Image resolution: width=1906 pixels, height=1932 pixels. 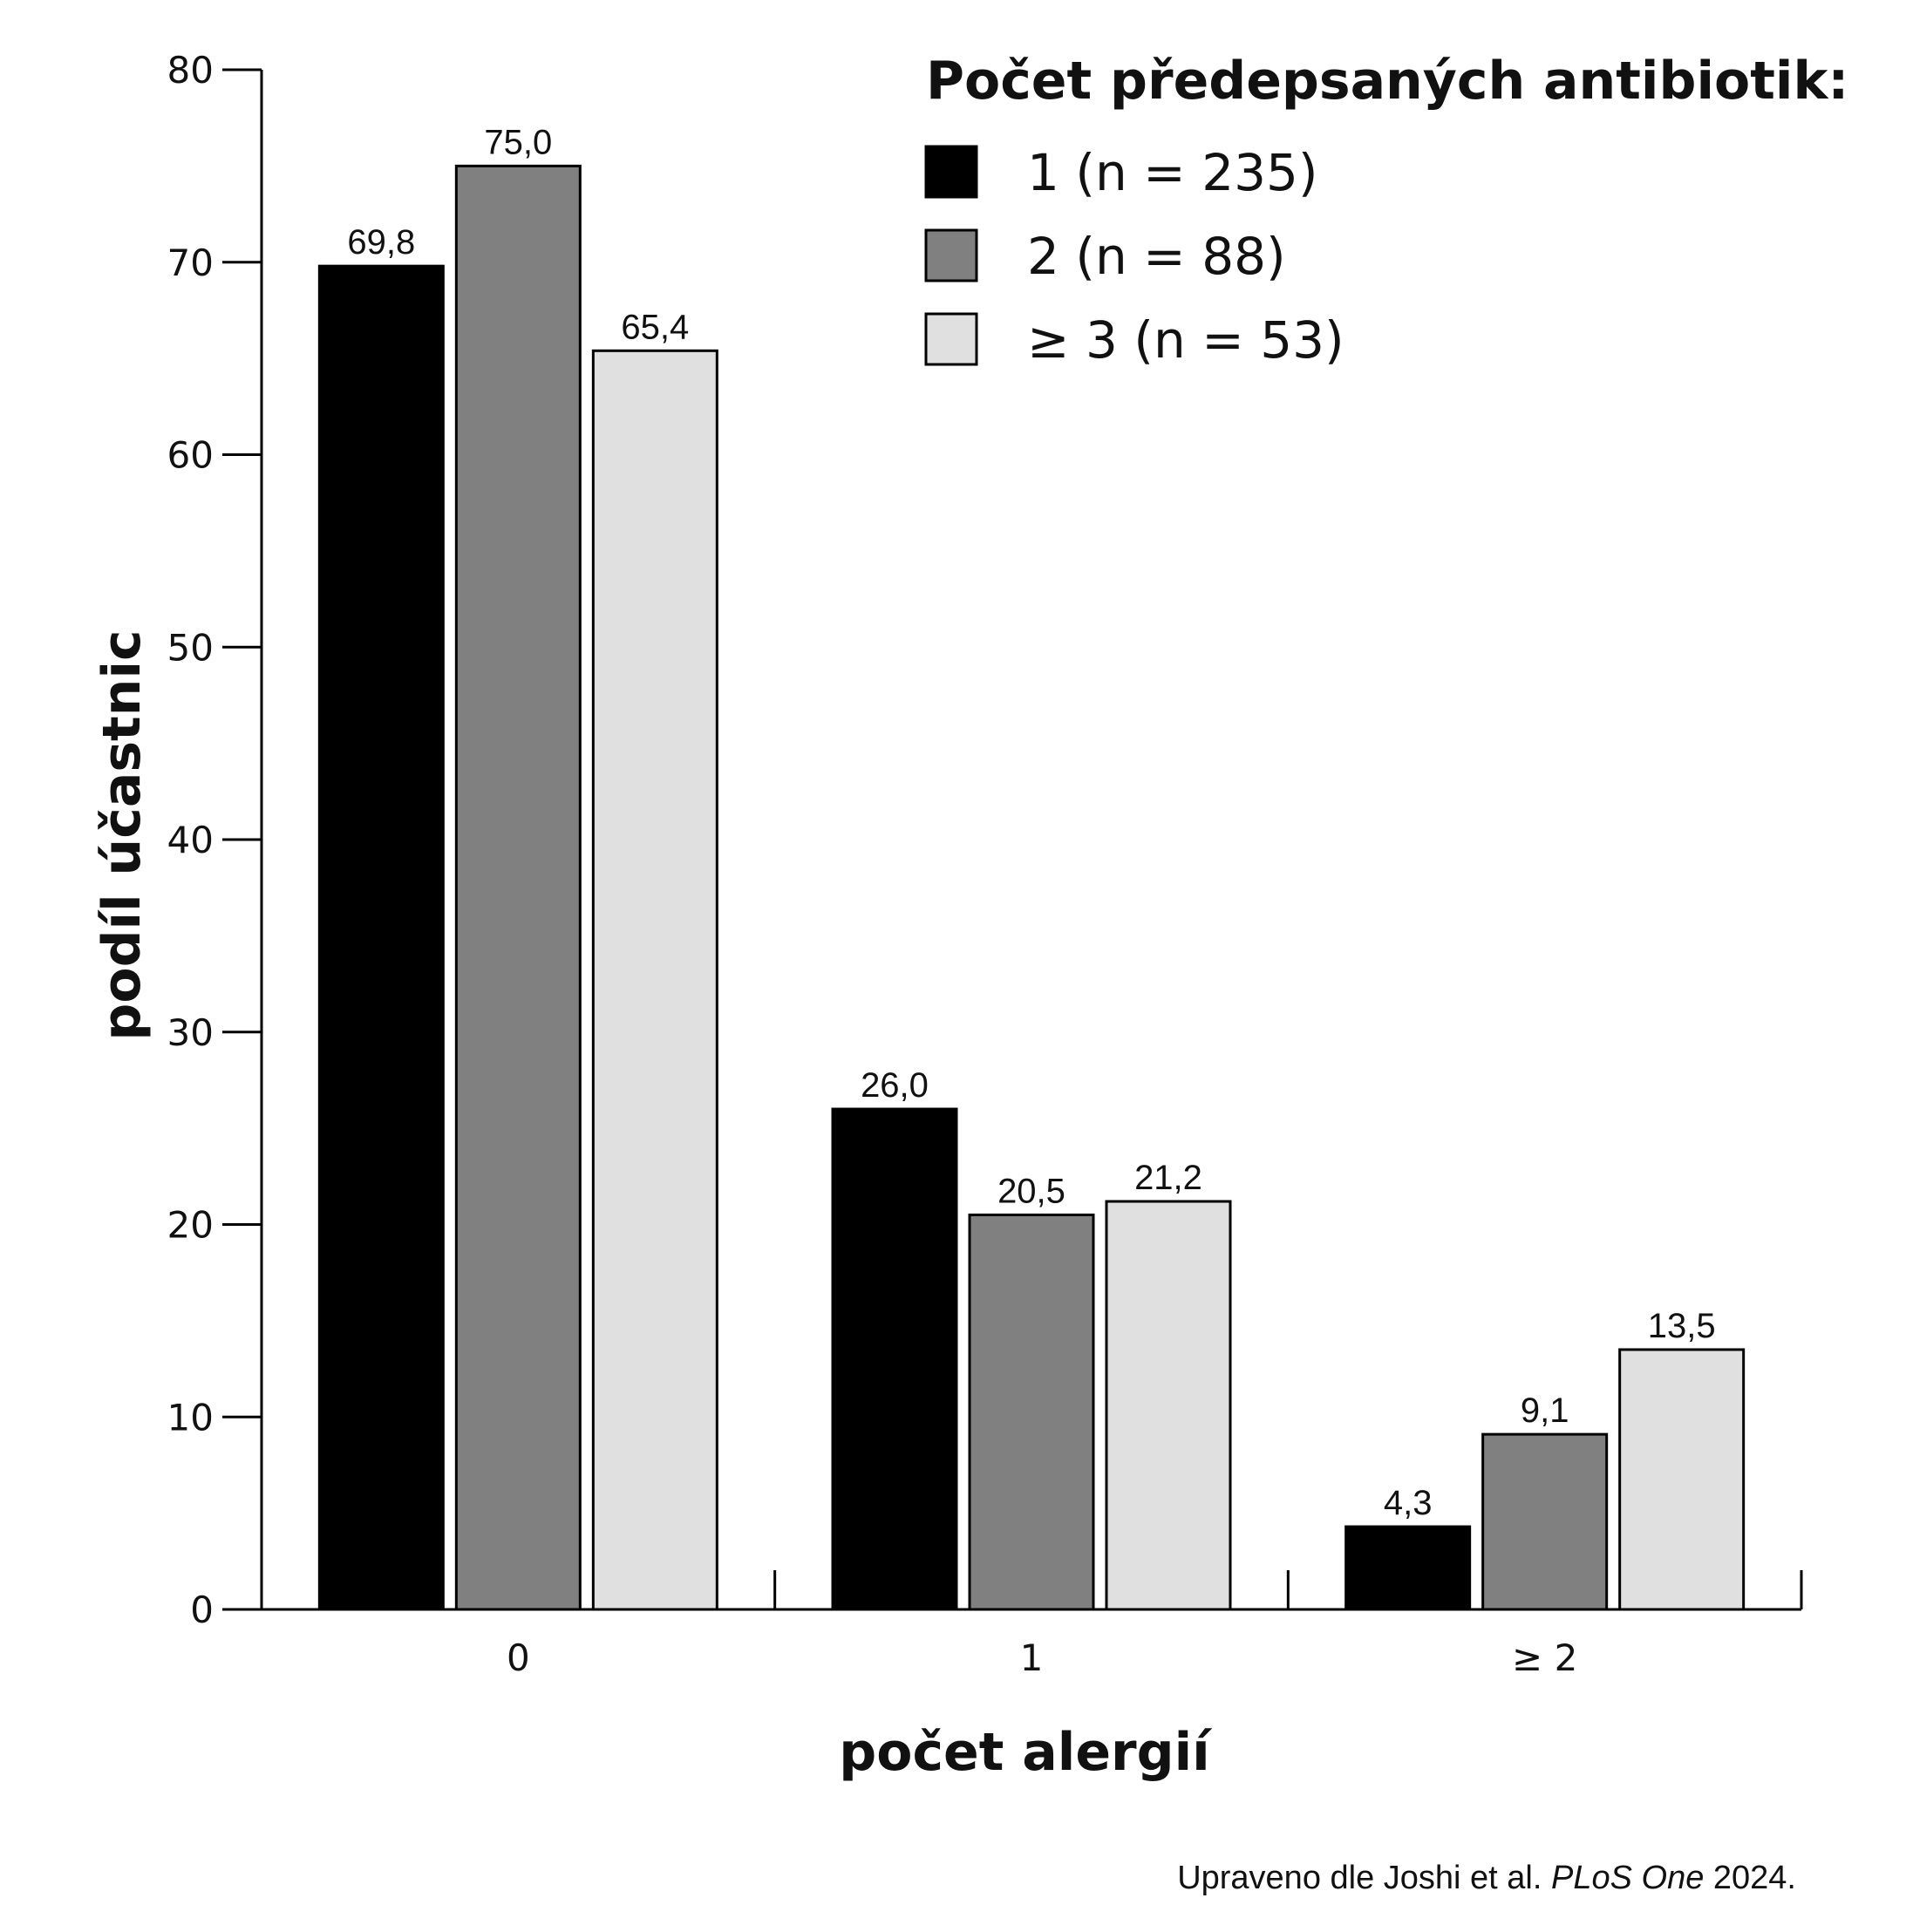 What do you see at coordinates (1032, 1657) in the screenshot?
I see `x-tick-label: 1` at bounding box center [1032, 1657].